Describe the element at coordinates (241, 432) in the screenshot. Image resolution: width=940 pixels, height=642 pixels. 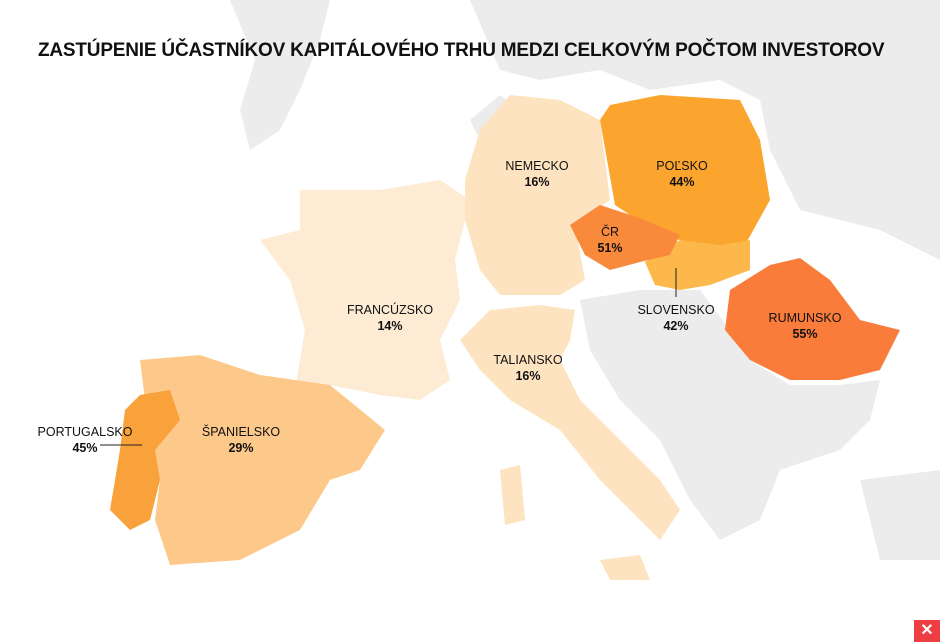
I see `country-name: ŠPANIELSKO` at that location.